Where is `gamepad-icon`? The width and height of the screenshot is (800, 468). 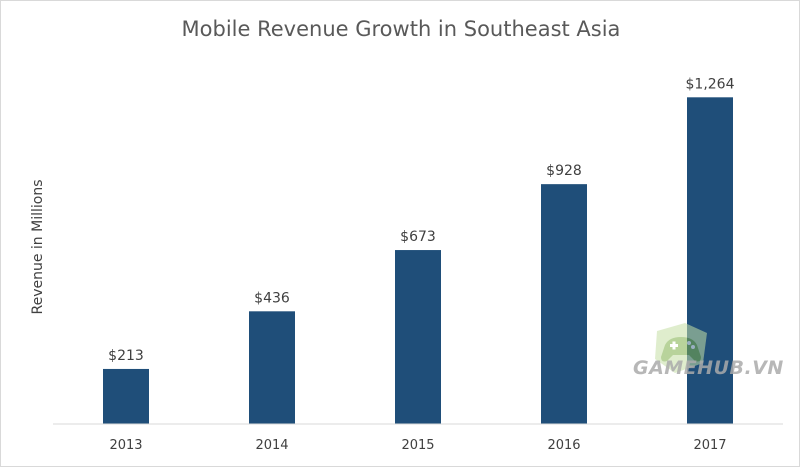
gamepad-icon is located at coordinates (681, 348).